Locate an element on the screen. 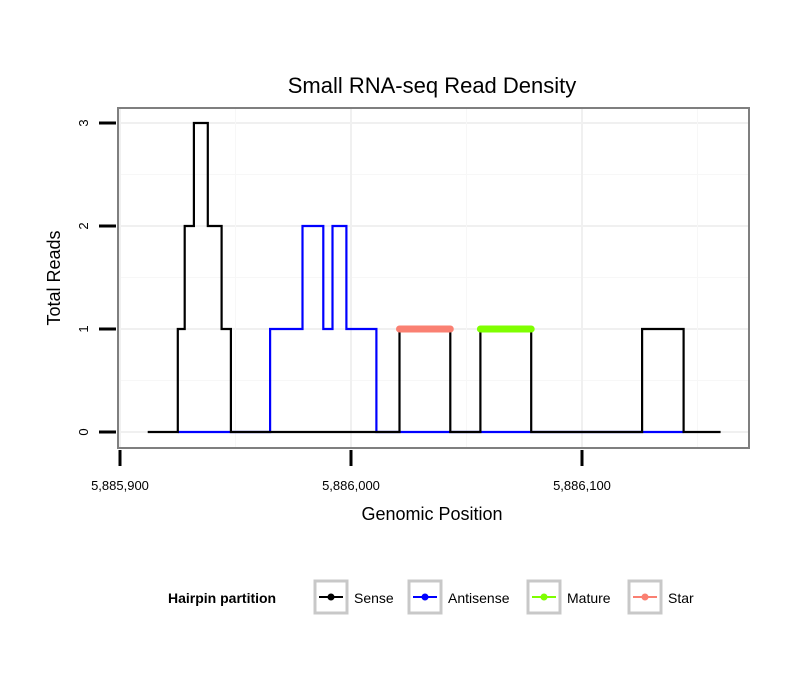 This screenshot has height=690, width=810. chart-title: Small RNA-seq Read Density is located at coordinates (432, 85).